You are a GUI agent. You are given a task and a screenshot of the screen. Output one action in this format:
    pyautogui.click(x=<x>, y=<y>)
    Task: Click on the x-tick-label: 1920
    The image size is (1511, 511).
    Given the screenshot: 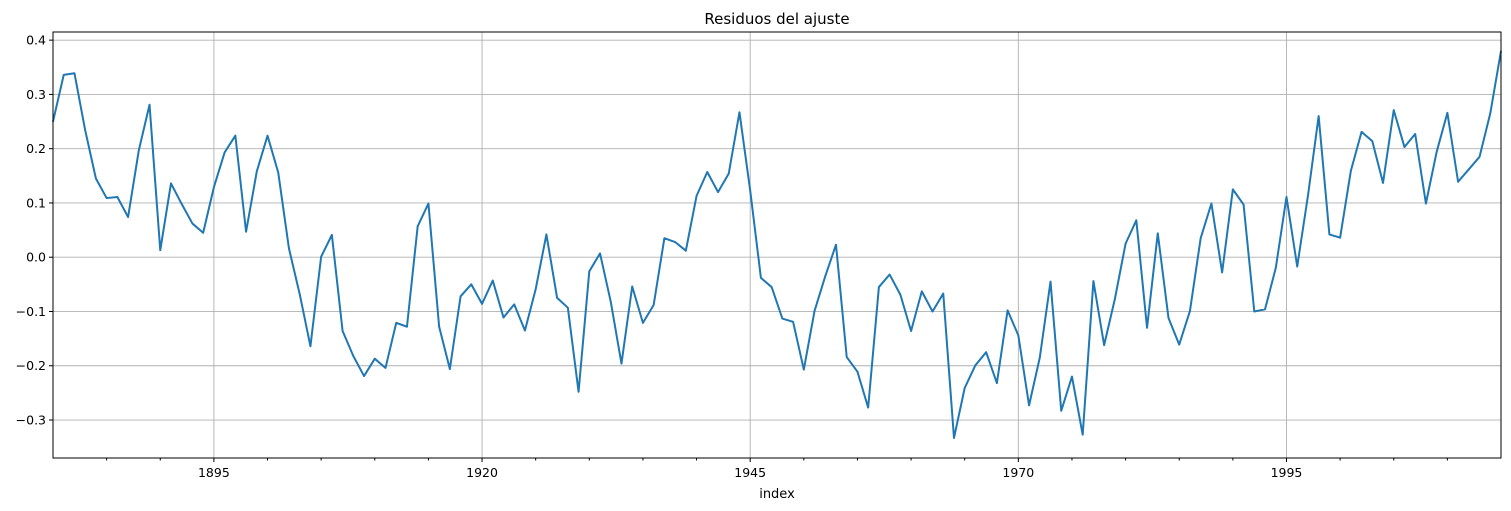 What is the action you would take?
    pyautogui.click(x=482, y=472)
    